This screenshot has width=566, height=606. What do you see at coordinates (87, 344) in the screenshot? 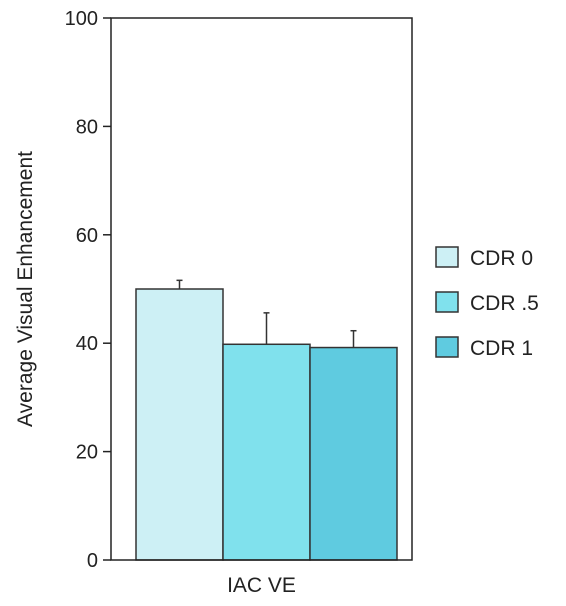
I see `y-tick-label: 40` at bounding box center [87, 344].